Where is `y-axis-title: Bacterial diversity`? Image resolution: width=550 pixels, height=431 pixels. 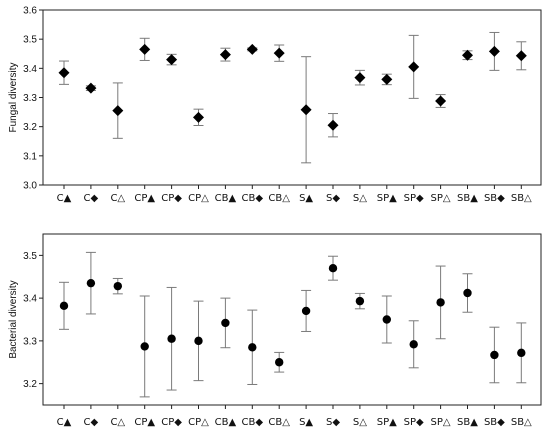 y-axis-title: Bacterial diversity is located at coordinates (13, 319).